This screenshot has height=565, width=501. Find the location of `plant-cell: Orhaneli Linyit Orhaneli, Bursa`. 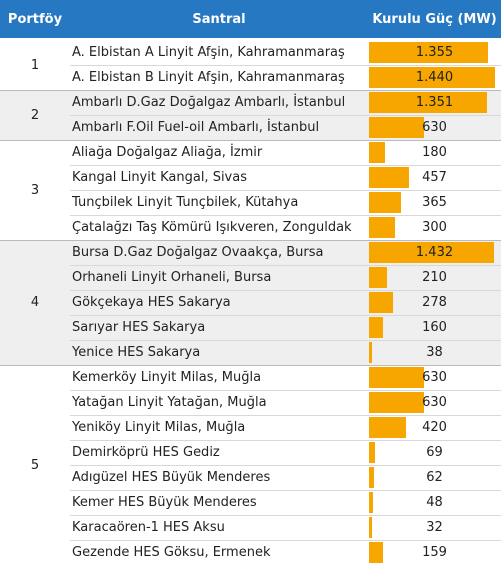

plant-cell: Orhaneli Linyit Orhaneli, Bursa is located at coordinates (172, 277).